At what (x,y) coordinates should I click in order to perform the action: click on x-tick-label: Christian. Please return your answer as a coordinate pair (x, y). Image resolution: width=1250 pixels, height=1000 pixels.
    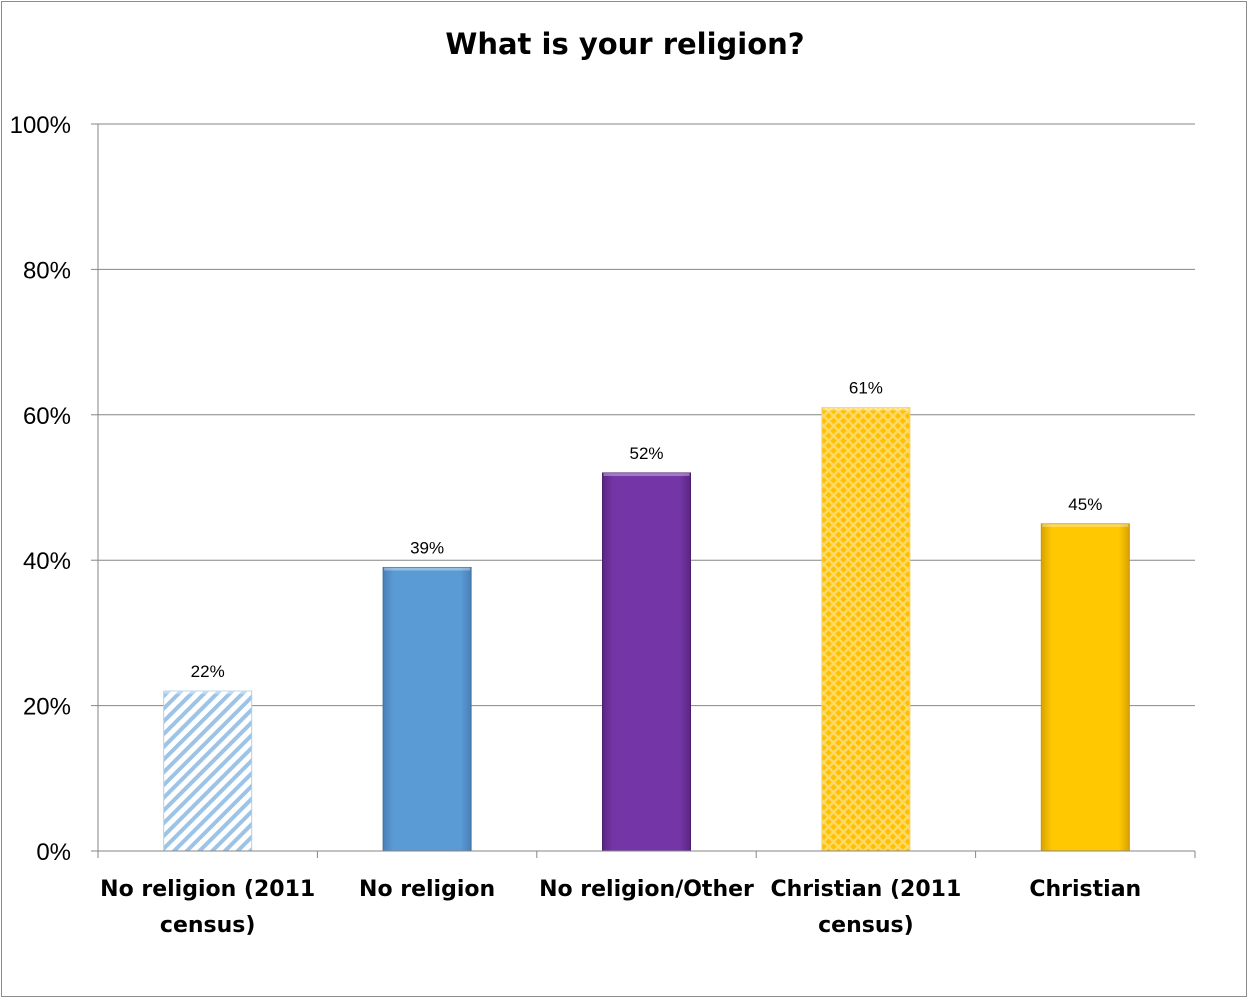
    Looking at the image, I should click on (1085, 889).